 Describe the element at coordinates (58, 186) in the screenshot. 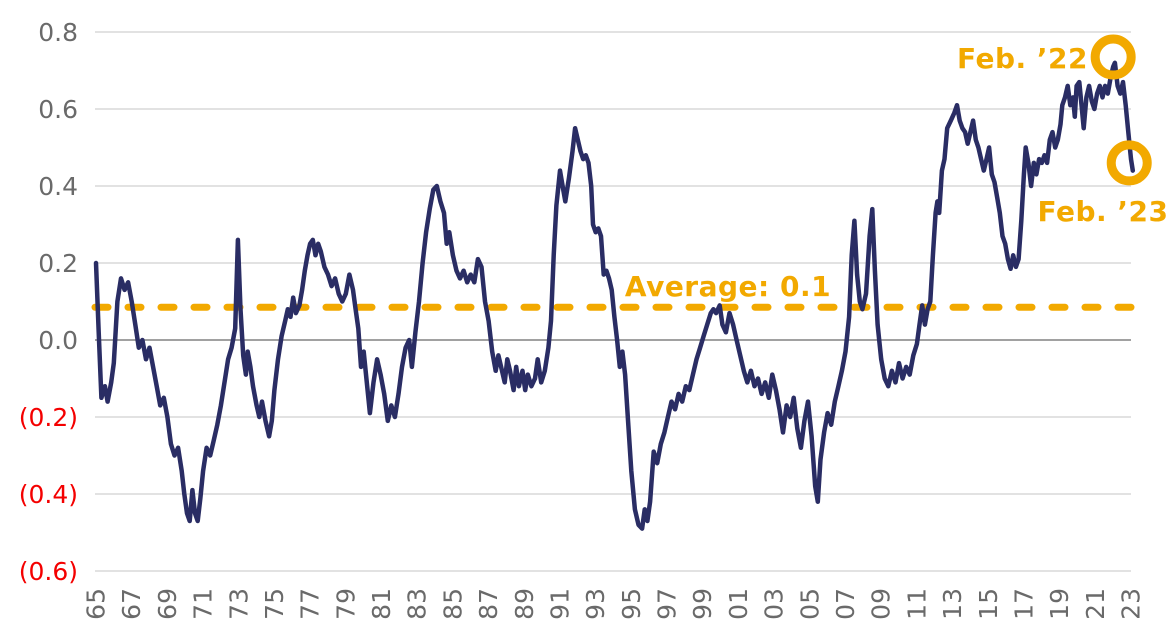

I see `y-axis-tick-label: 0.4` at that location.